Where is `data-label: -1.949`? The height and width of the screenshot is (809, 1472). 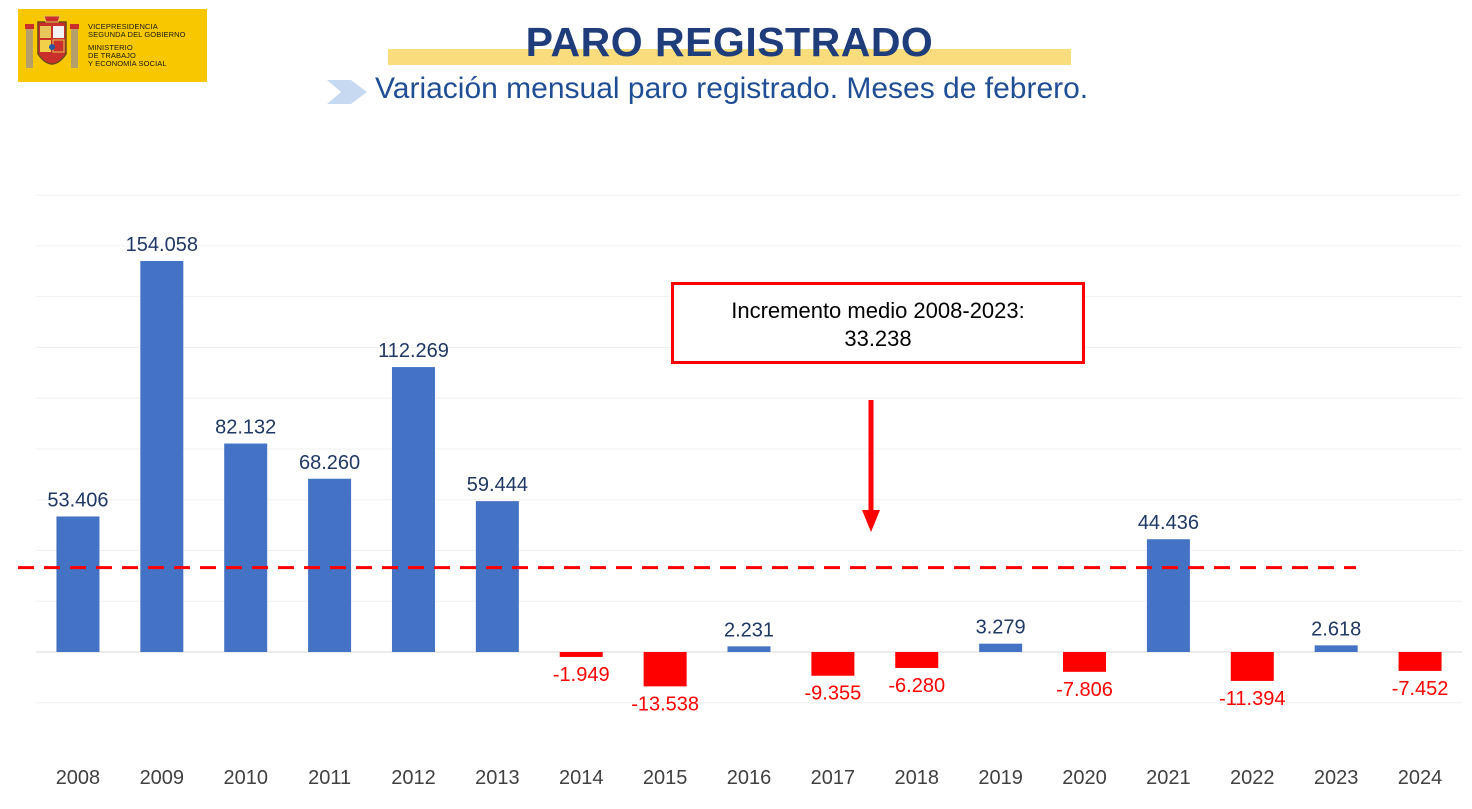 data-label: -1.949 is located at coordinates (581, 675).